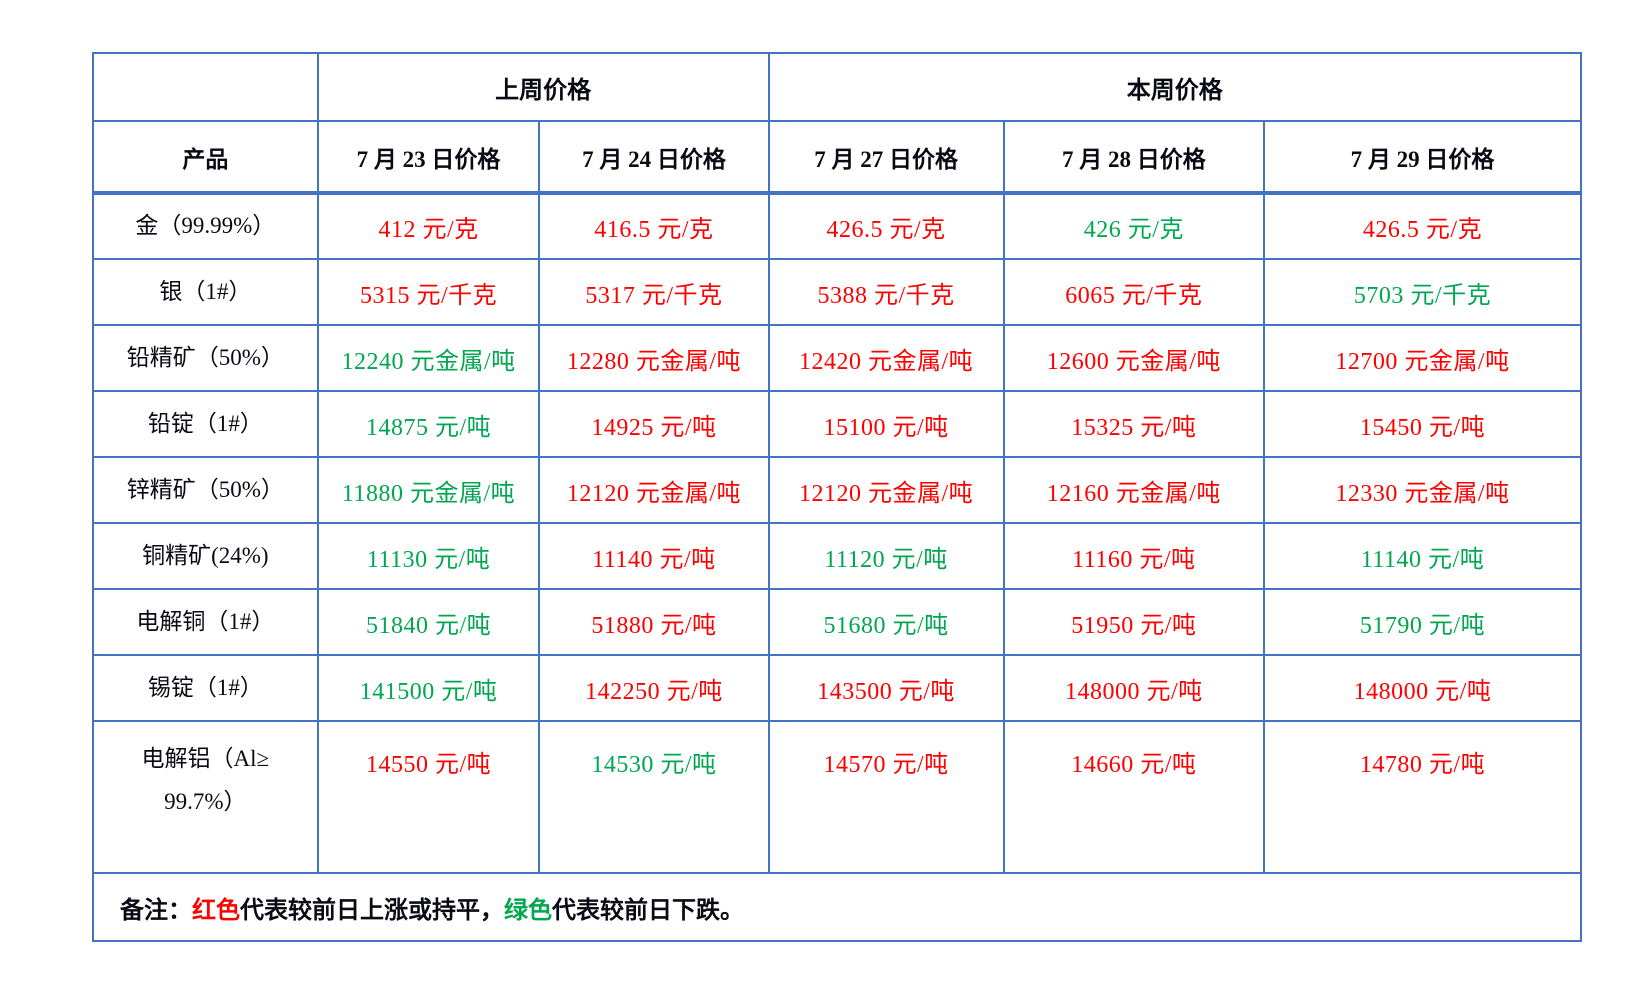  Describe the element at coordinates (205, 226) in the screenshot. I see `product-name: 金（99.99%）` at that location.